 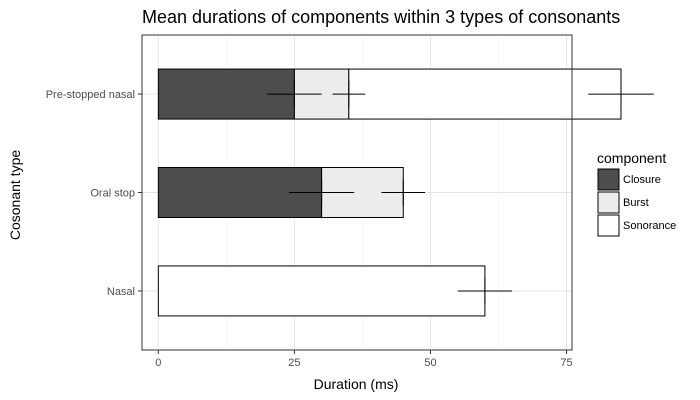 What do you see at coordinates (636, 203) in the screenshot?
I see `legend-label-burst: Burst` at bounding box center [636, 203].